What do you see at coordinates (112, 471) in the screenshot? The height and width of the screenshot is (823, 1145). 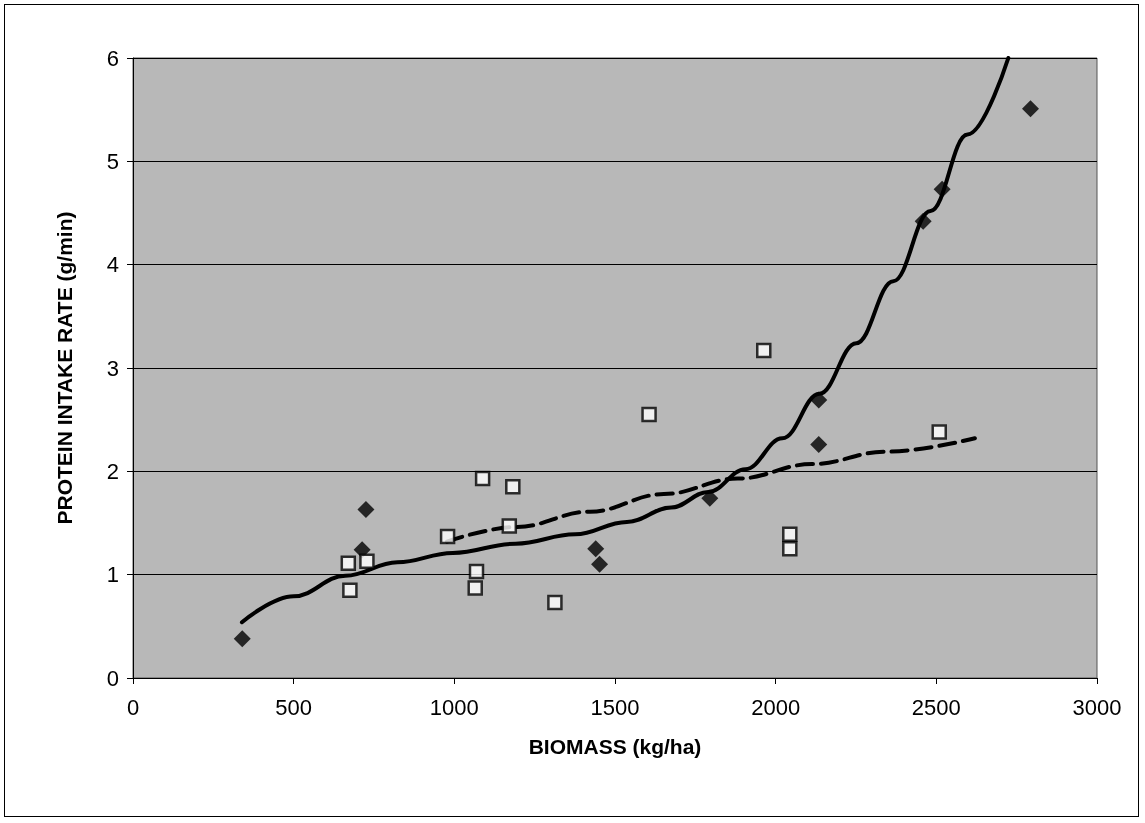 I see `y-tick-label: 2` at bounding box center [112, 471].